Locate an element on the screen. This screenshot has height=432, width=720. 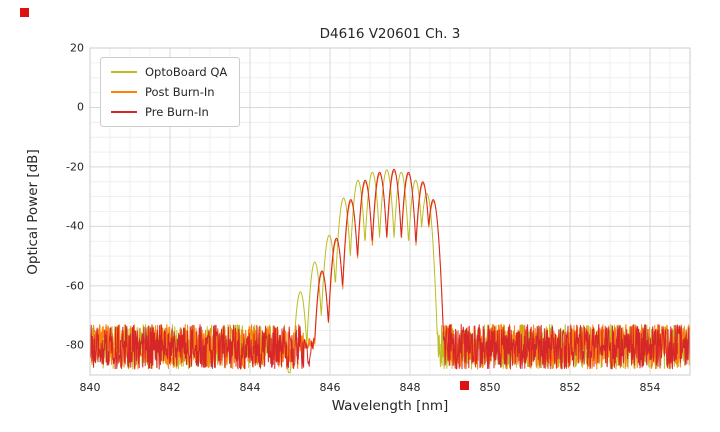
legend-item-optoboard-qa: OptoBoard QA is located at coordinates (169, 72).